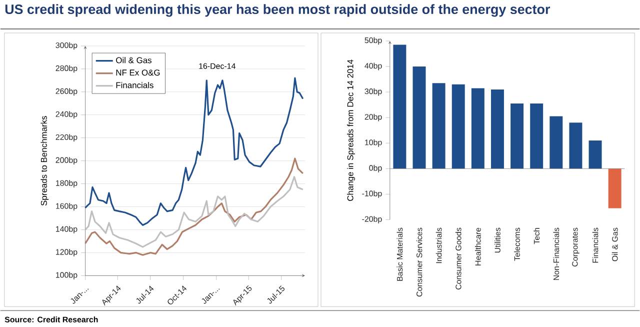 This screenshot has height=327, width=640. Describe the element at coordinates (277, 10) in the screenshot. I see `chart-title: US credit spread widening this year has been most rapid outside of the energy sector` at that location.